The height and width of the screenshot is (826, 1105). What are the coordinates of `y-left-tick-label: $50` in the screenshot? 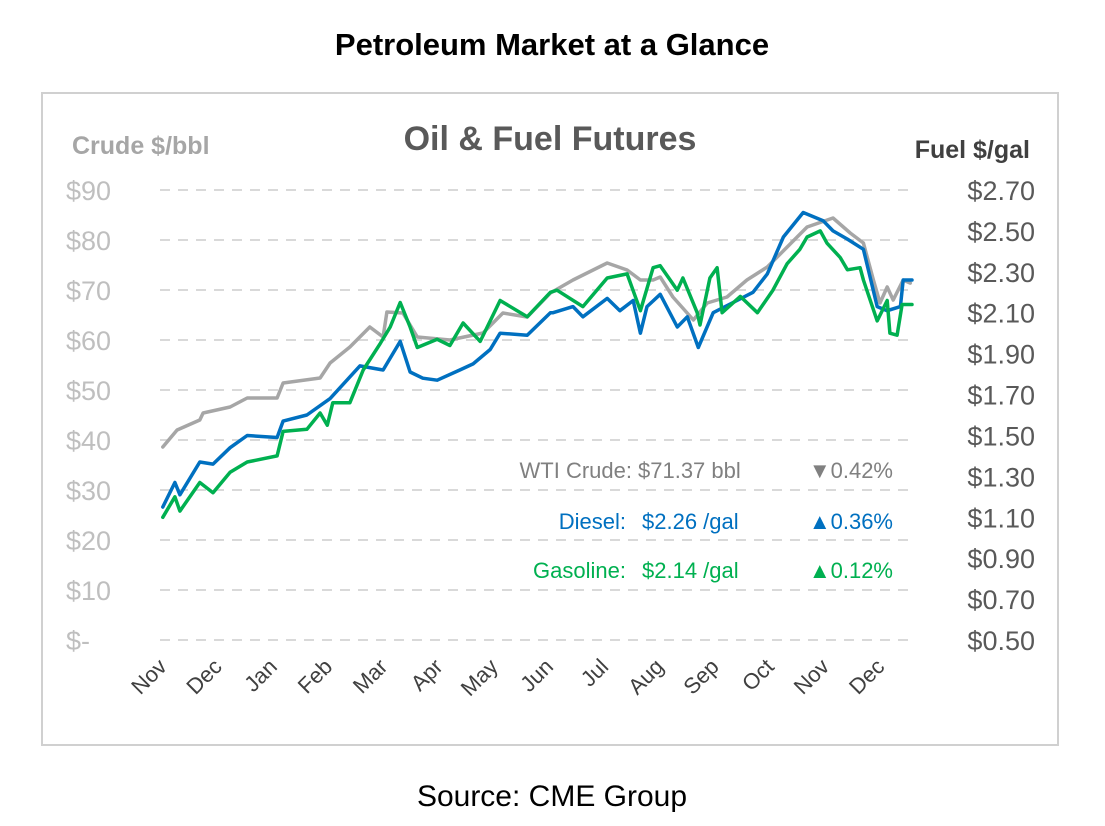 It's located at (88, 391).